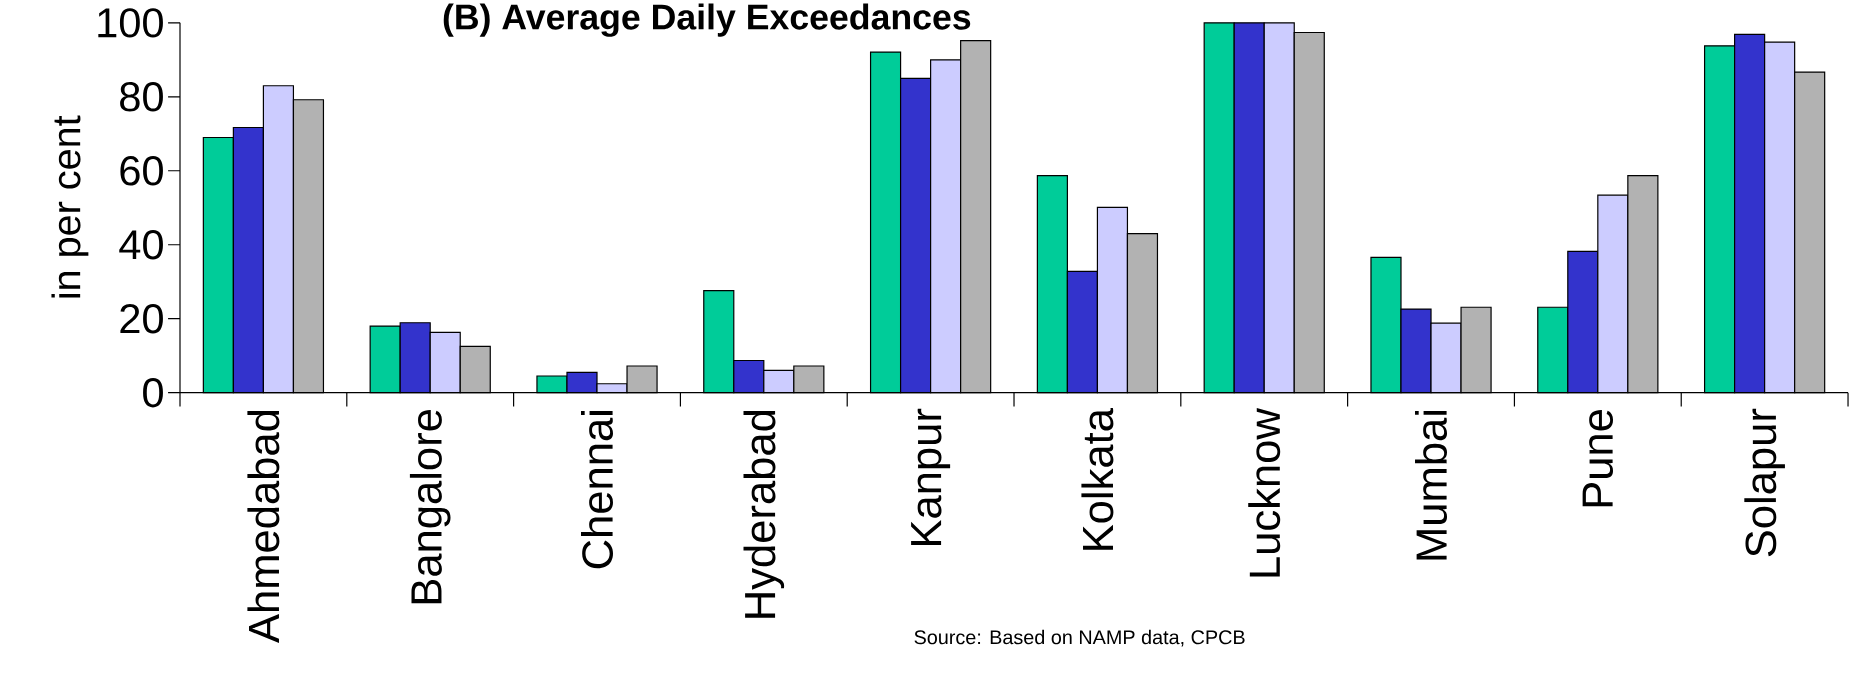 The image size is (1854, 680). I want to click on chart-title: (B) Average Daily Exceedances, so click(707, 20).